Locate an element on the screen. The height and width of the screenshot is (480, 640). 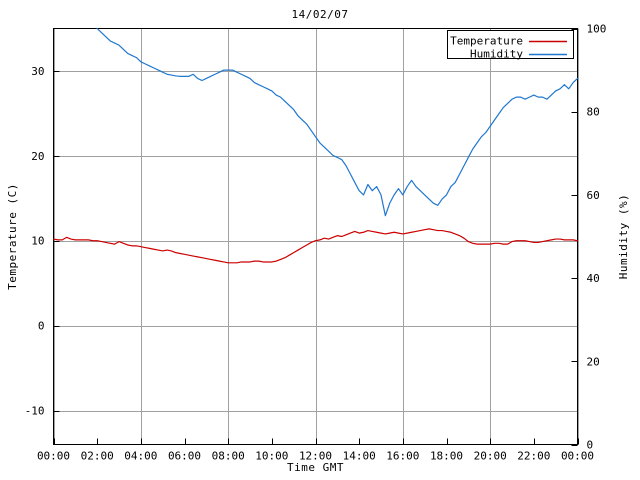
xtick-label: 10:00 is located at coordinates (271, 456).